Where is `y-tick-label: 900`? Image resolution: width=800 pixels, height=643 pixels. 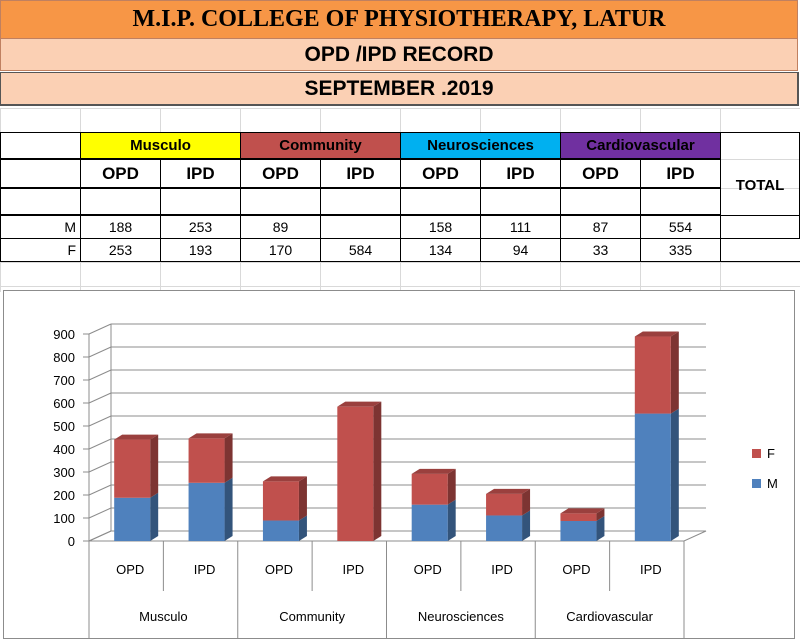 y-tick-label: 900 is located at coordinates (64, 334).